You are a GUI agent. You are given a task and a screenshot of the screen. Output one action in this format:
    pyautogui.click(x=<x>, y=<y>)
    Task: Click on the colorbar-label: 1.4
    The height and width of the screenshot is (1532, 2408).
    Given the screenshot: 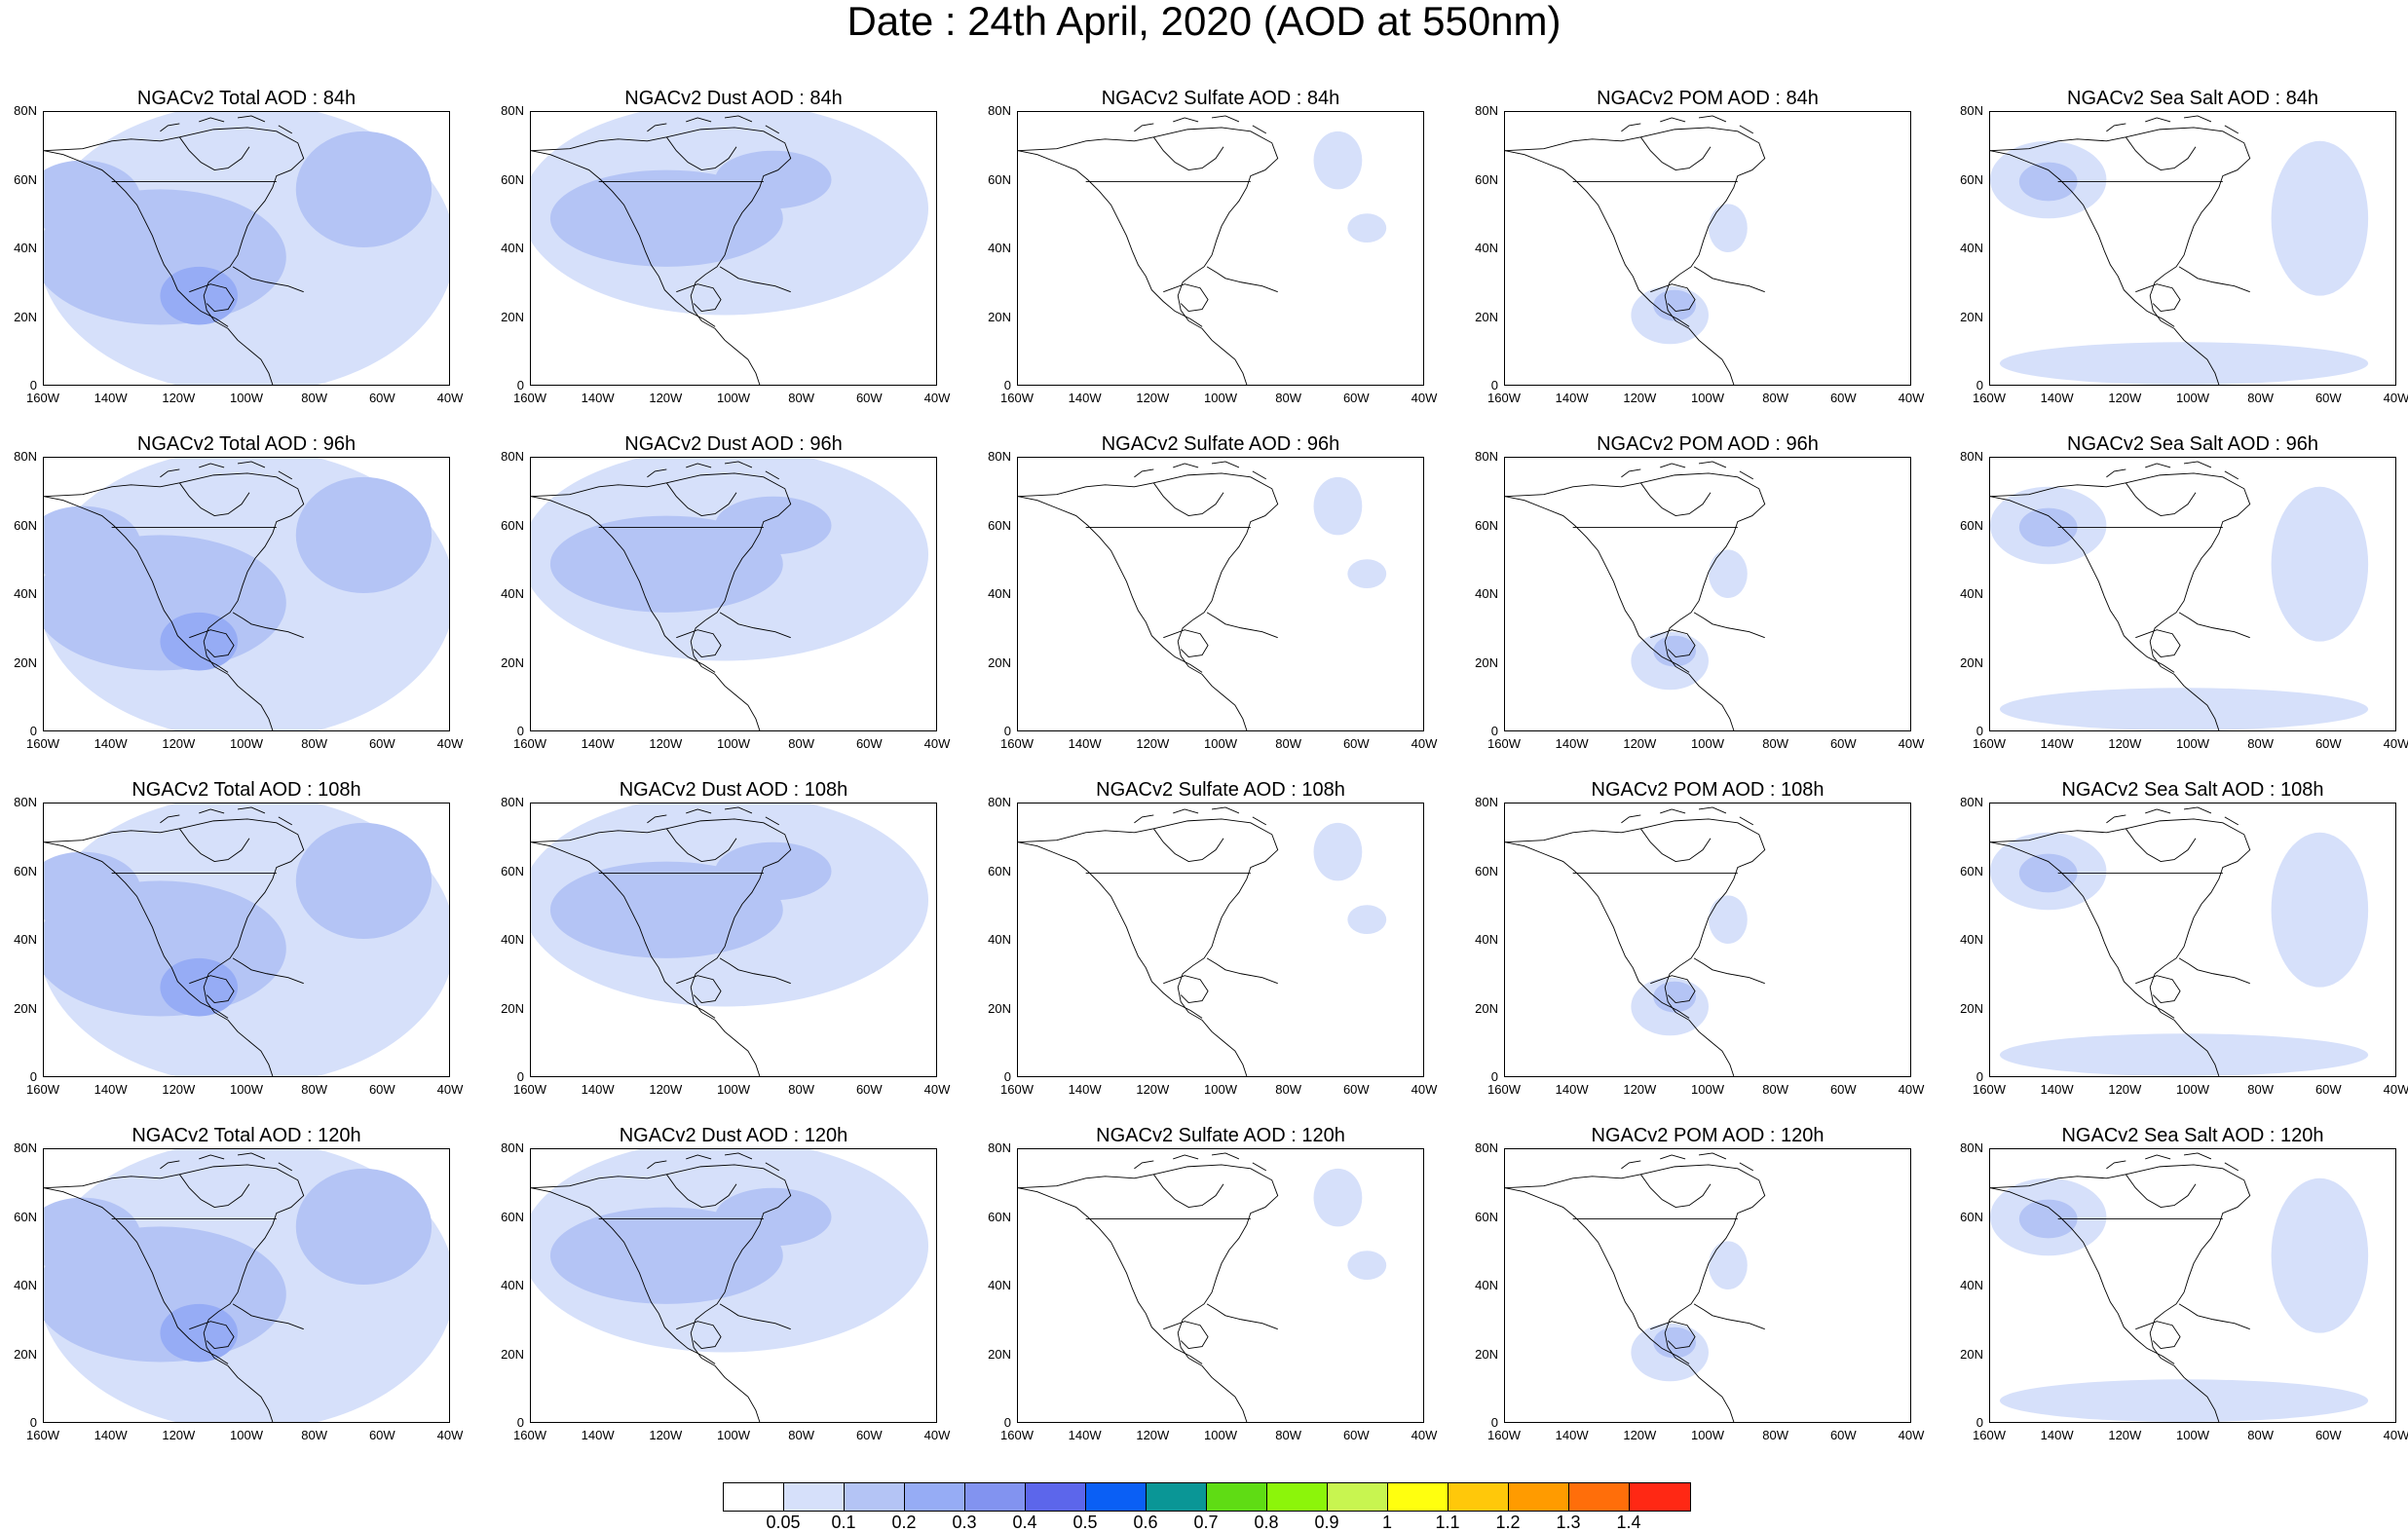 What is the action you would take?
    pyautogui.click(x=1628, y=1522)
    